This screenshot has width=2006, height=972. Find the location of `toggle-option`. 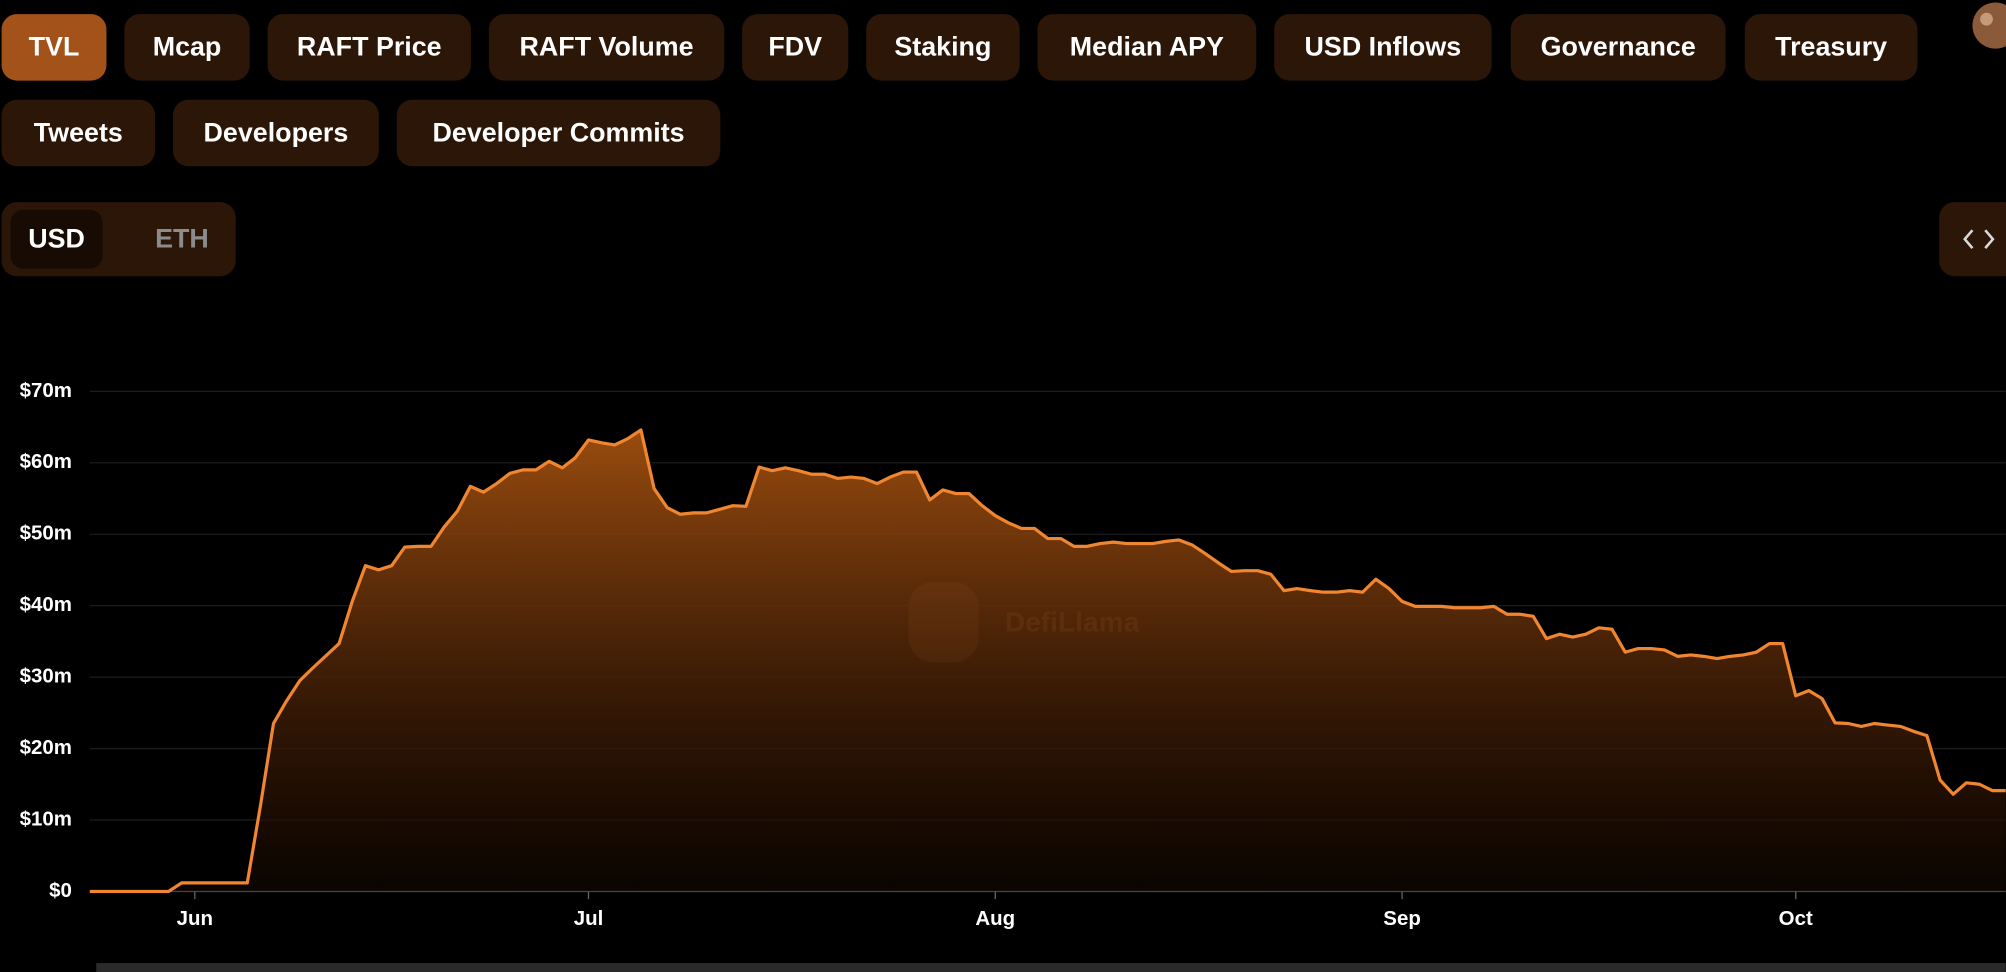

toggle-option is located at coordinates (56, 239).